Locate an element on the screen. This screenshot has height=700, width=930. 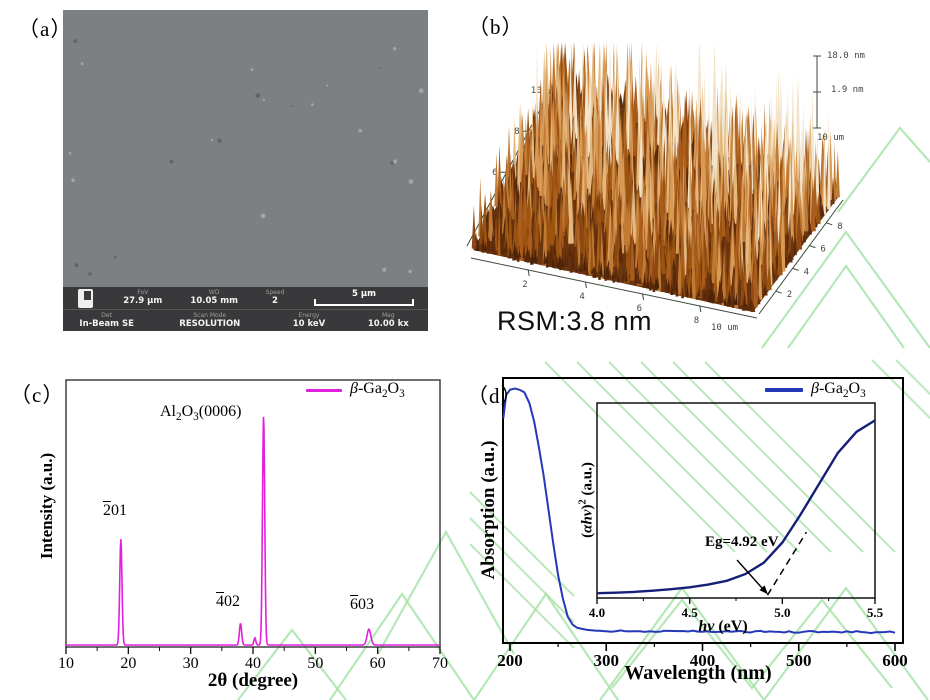
tauc-extrapolation-line is located at coordinates (787, 563).